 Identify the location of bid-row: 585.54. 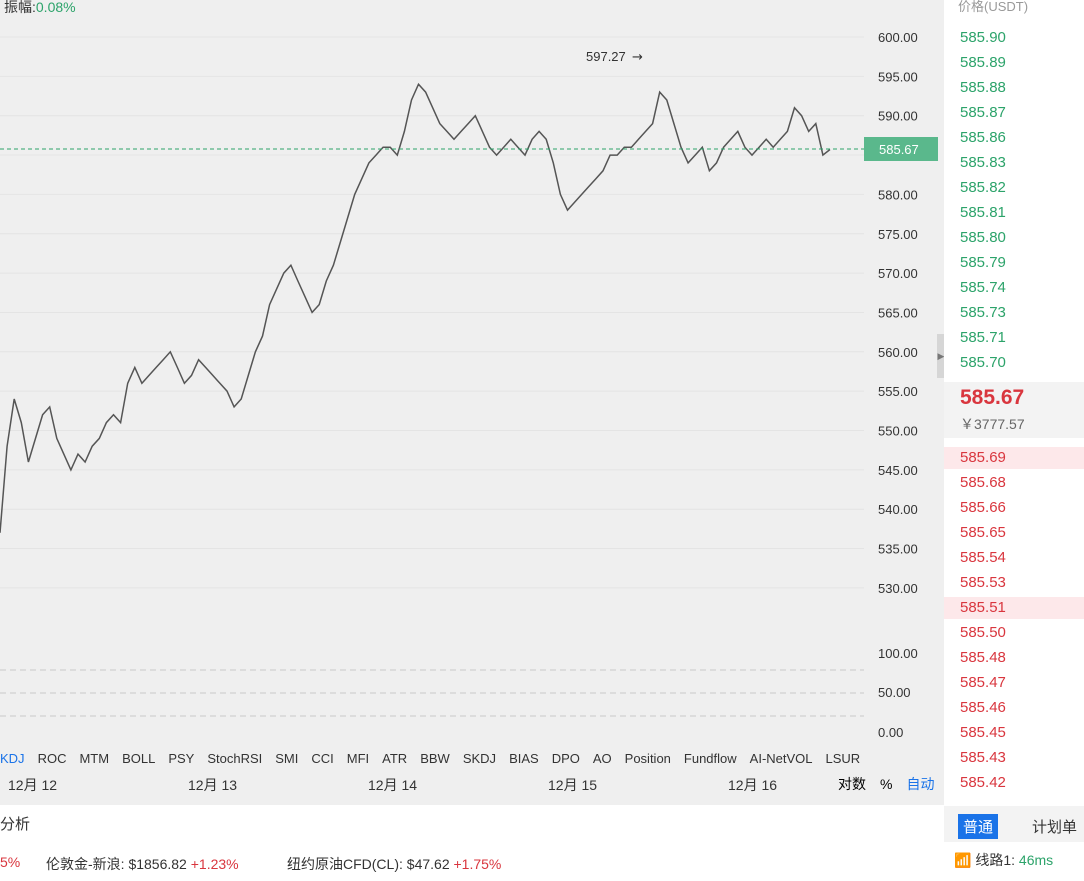
(983, 557).